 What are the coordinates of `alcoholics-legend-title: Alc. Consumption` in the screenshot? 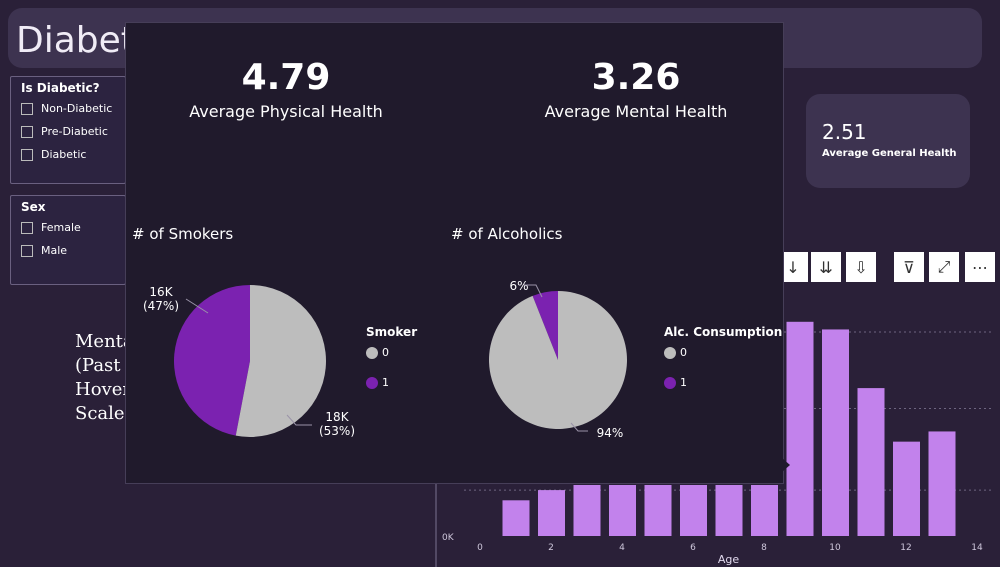 It's located at (723, 332).